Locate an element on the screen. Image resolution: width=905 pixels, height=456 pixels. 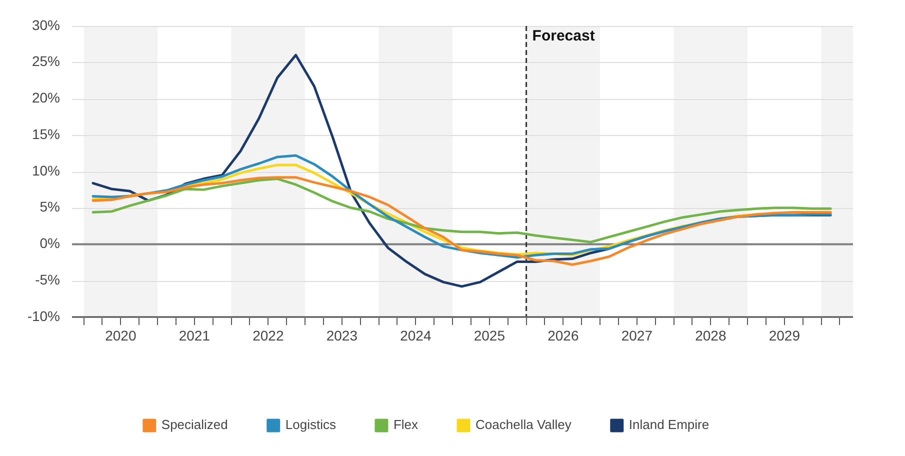
y-tick-label: 5% is located at coordinates (50, 206).